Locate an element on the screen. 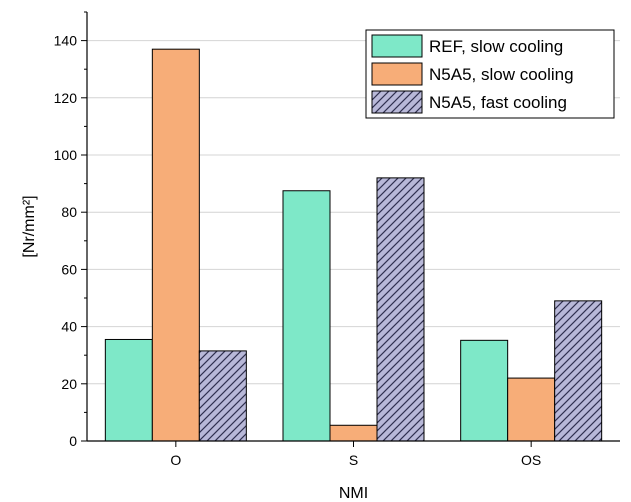  x-tick-label: O is located at coordinates (175, 460).